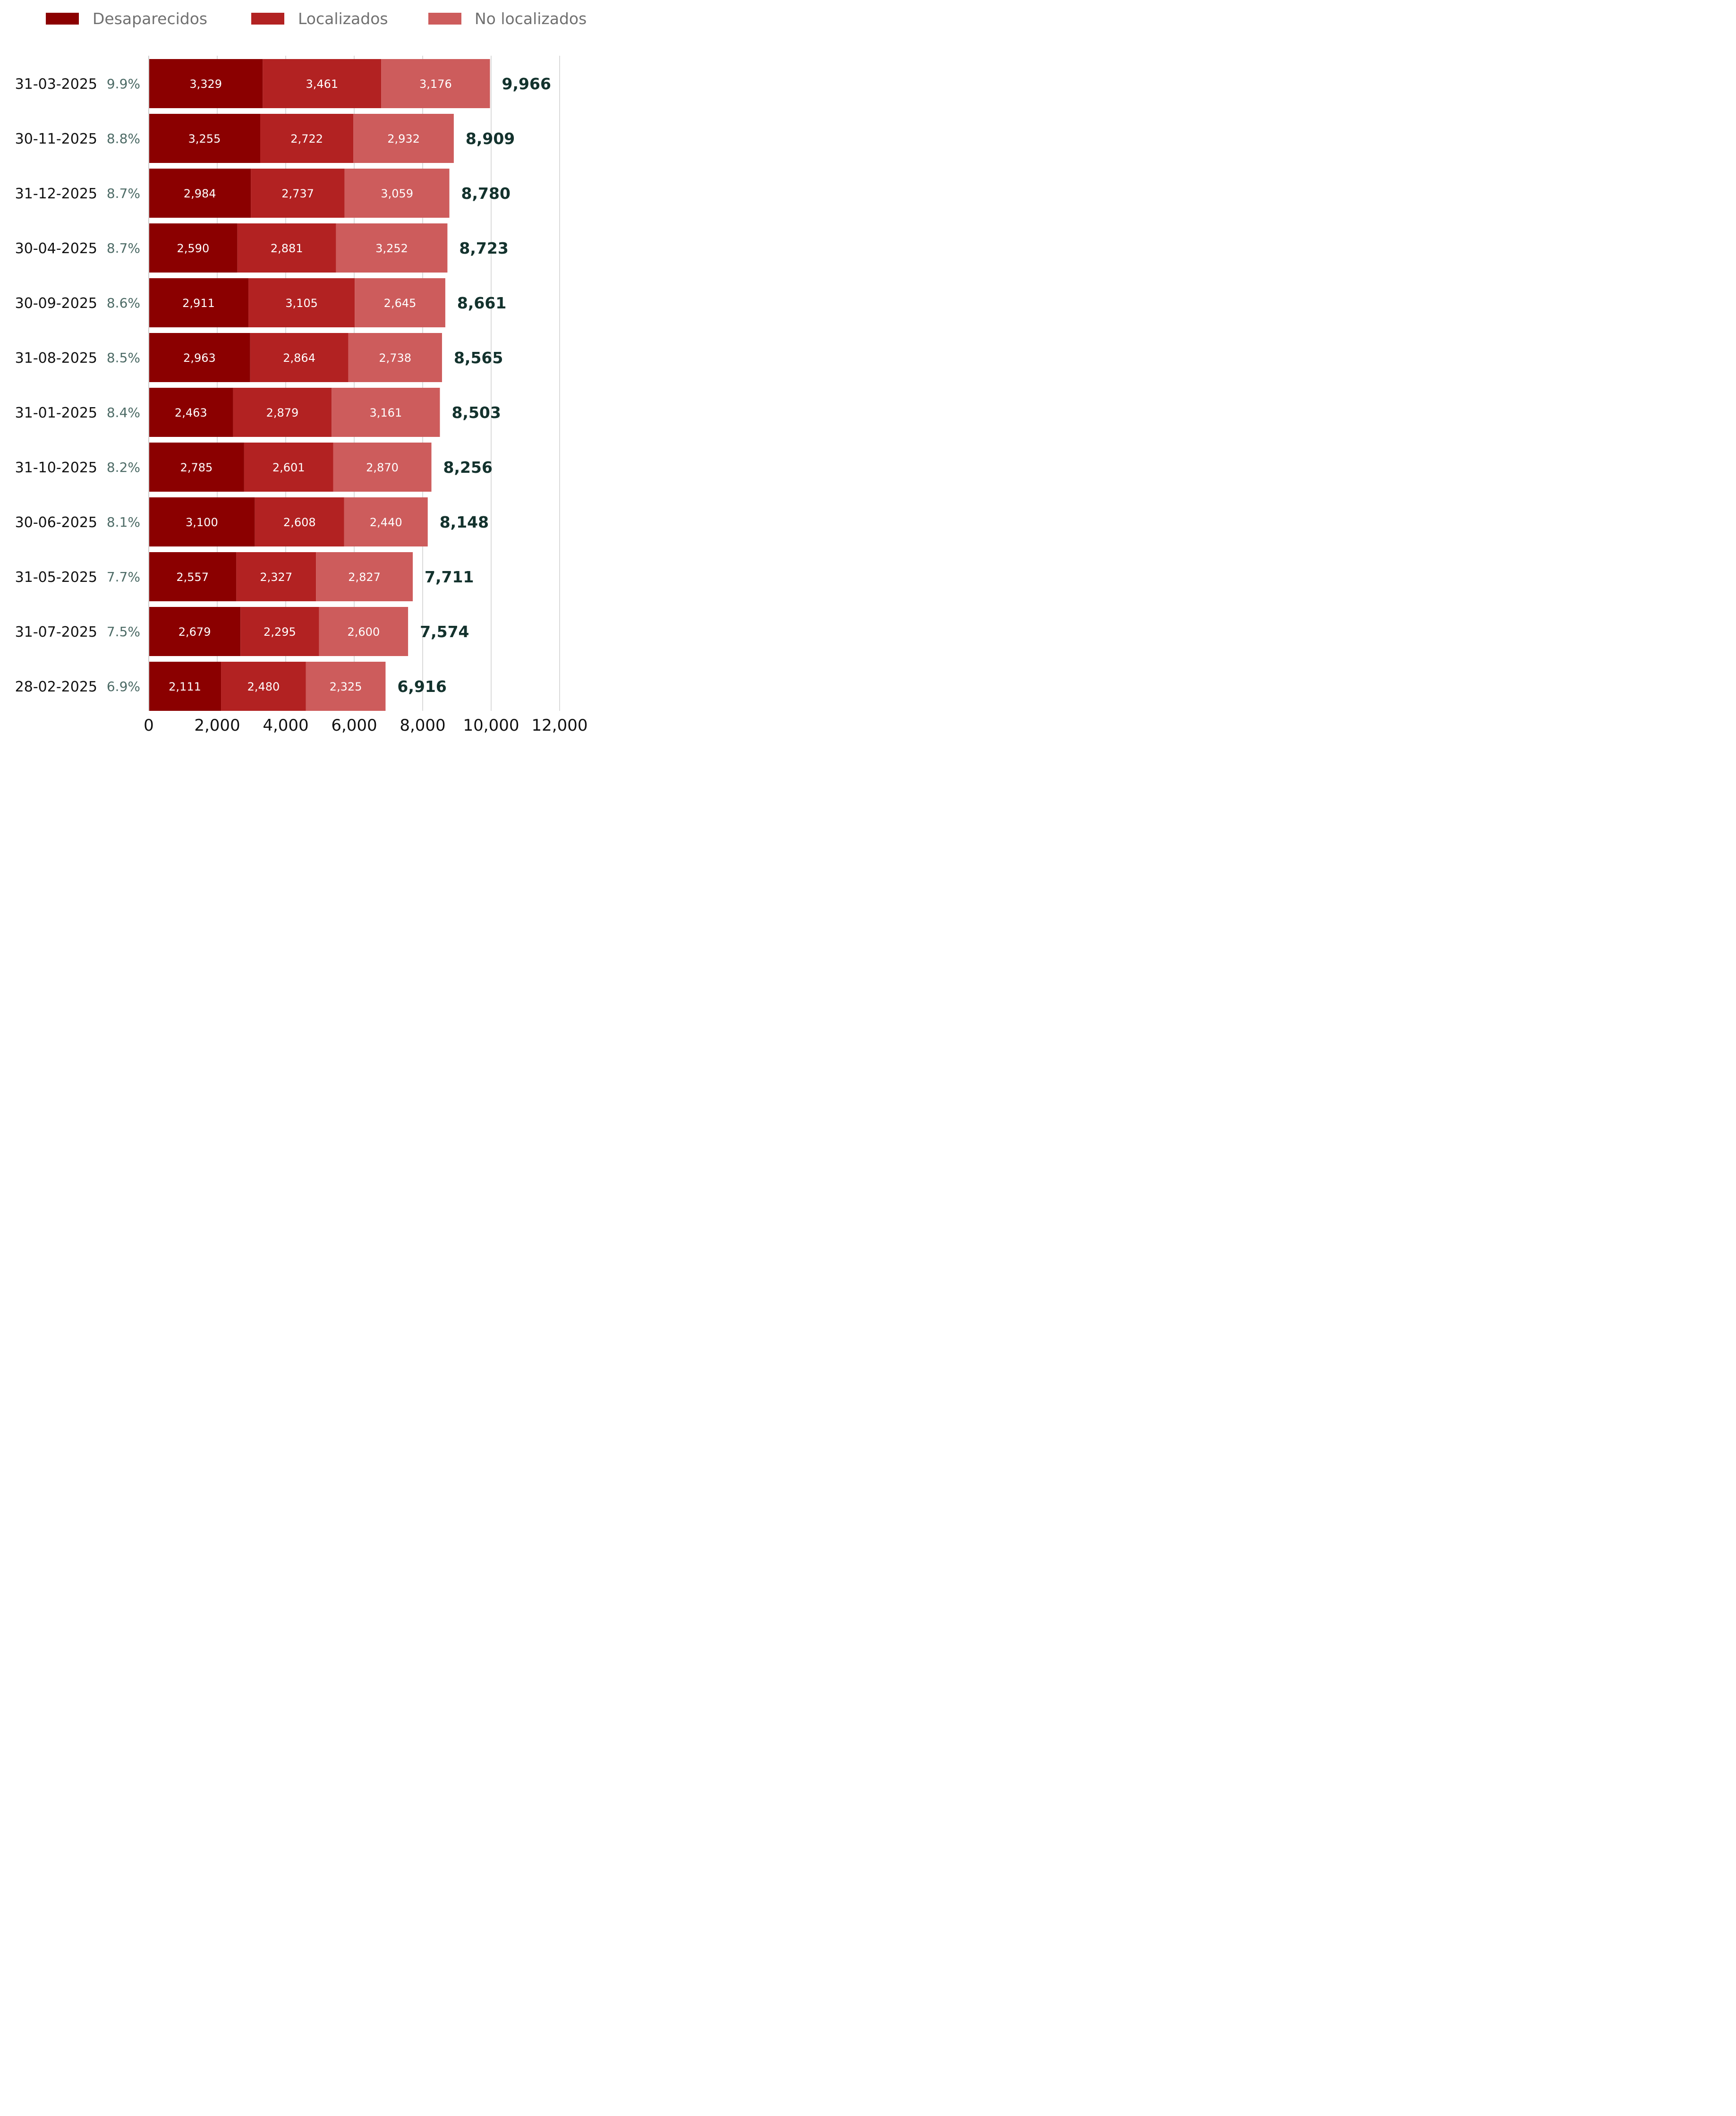 The width and height of the screenshot is (1736, 2116). I want to click on total-value-label: 8,909, so click(490, 138).